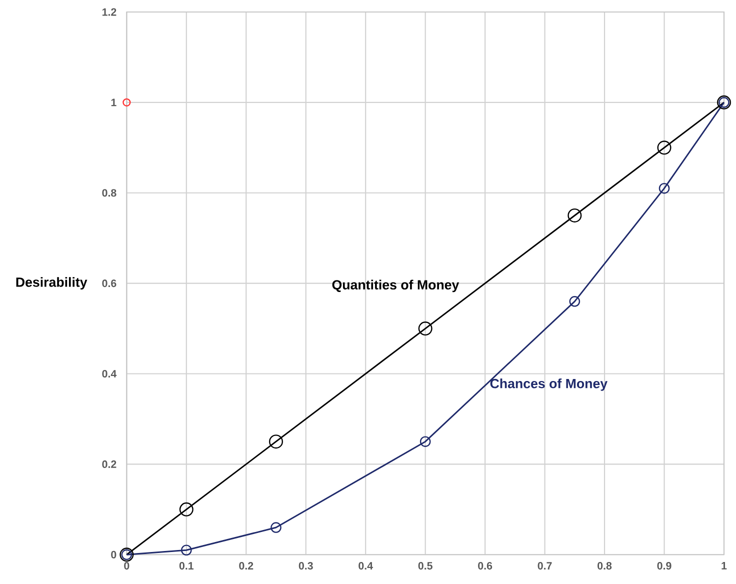 The height and width of the screenshot is (584, 736). Describe the element at coordinates (545, 566) in the screenshot. I see `x-tick-label: 0.7` at that location.